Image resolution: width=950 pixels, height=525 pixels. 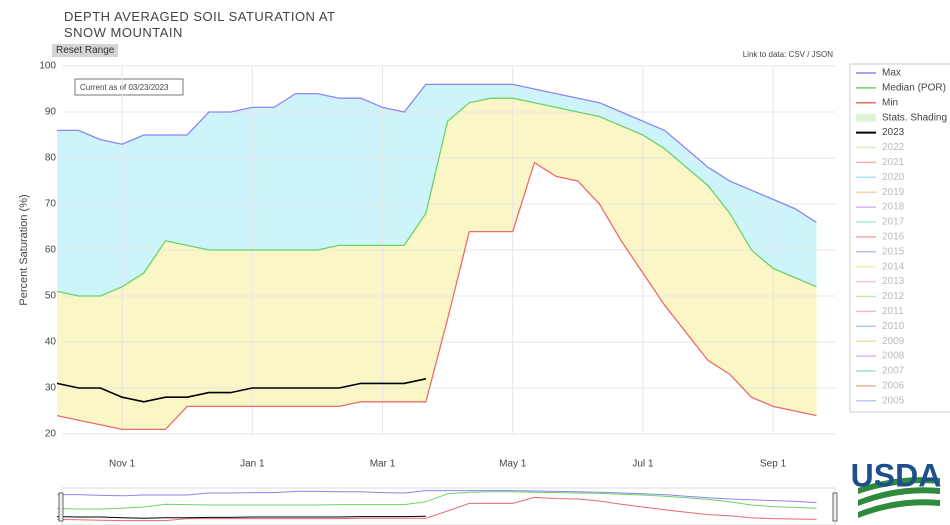 What do you see at coordinates (893, 162) in the screenshot?
I see `legend-label: 2021` at bounding box center [893, 162].